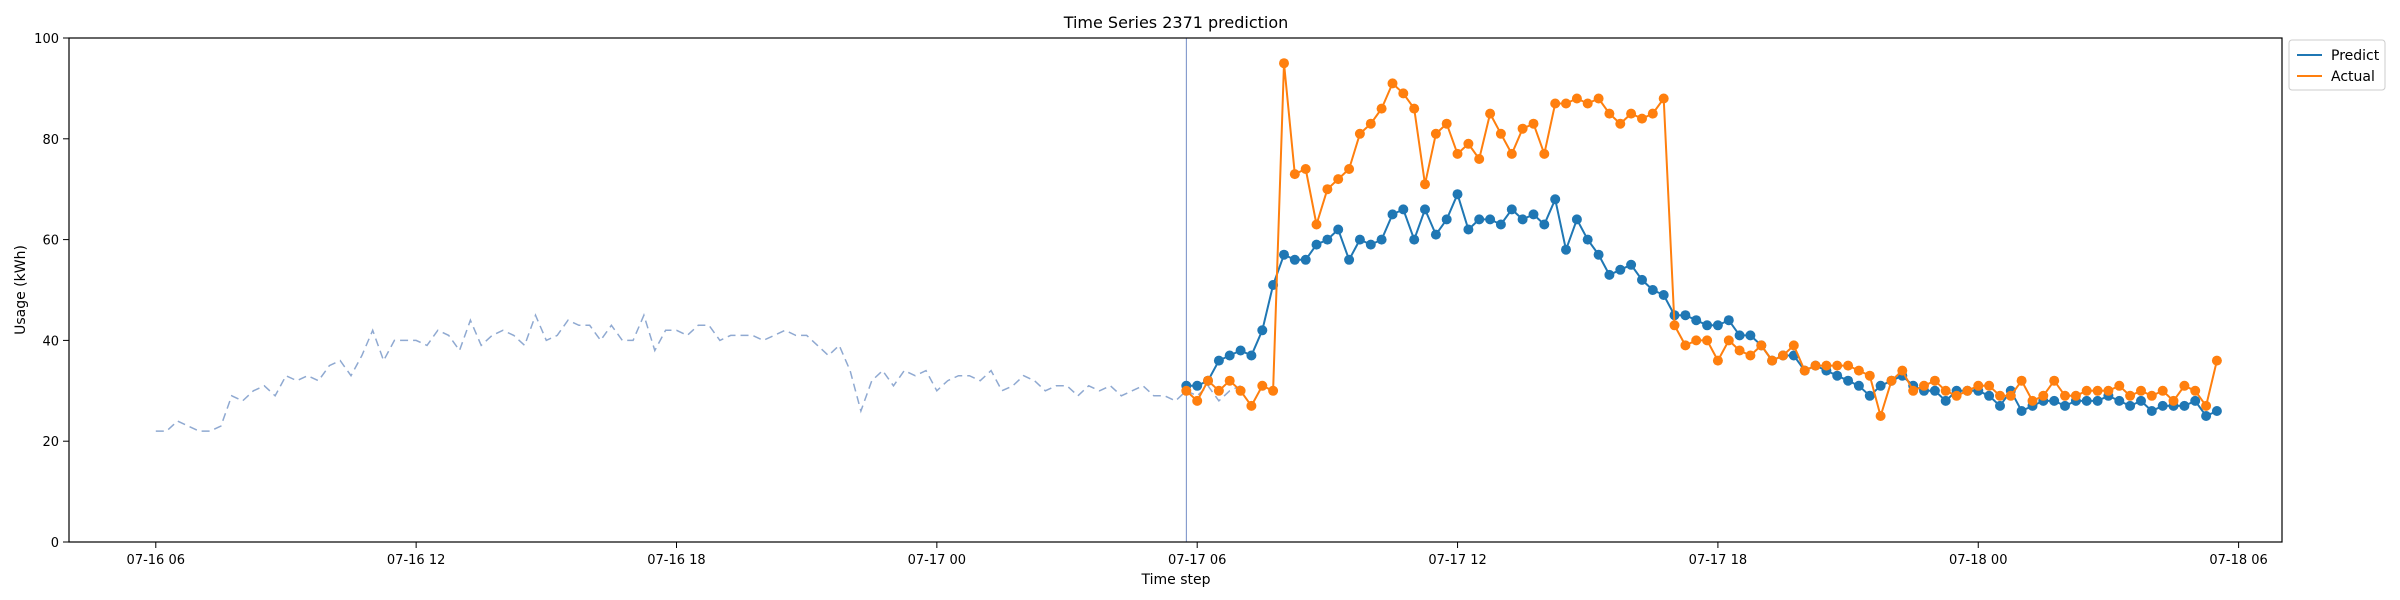 The height and width of the screenshot is (600, 2400). I want to click on legend-label-predict: Predict, so click(2355, 56).